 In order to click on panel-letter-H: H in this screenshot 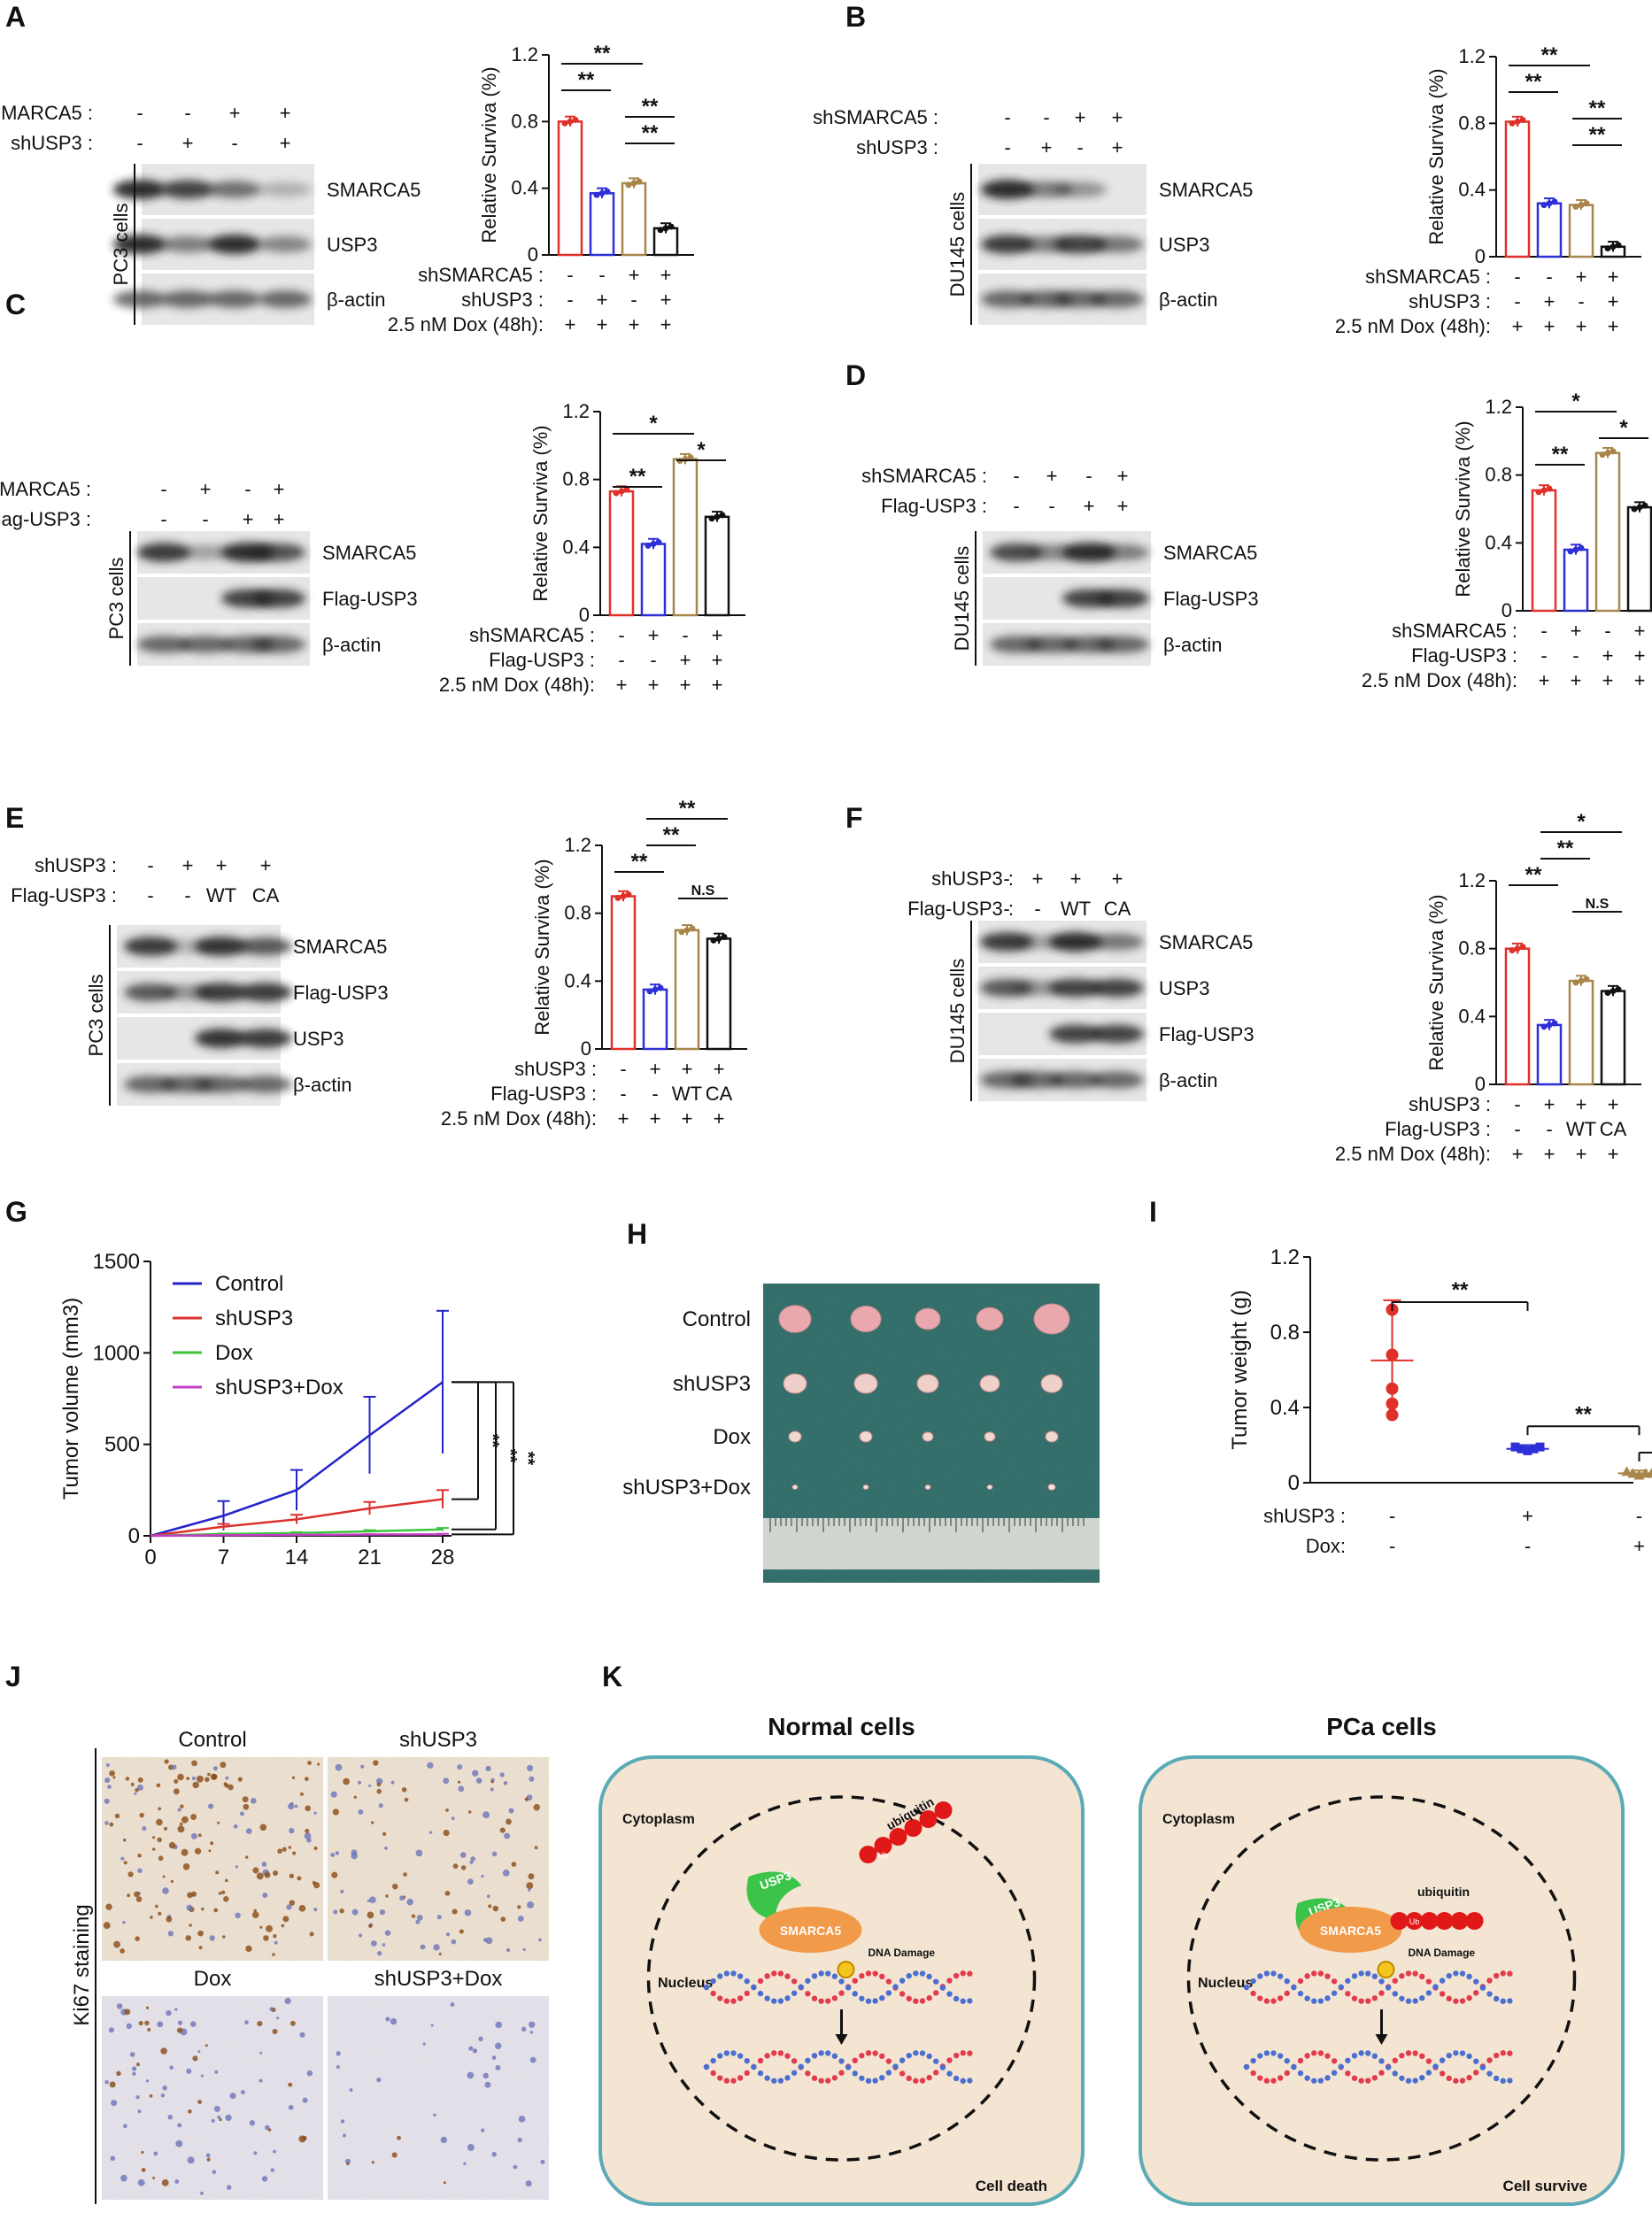, I will do `click(637, 1234)`.